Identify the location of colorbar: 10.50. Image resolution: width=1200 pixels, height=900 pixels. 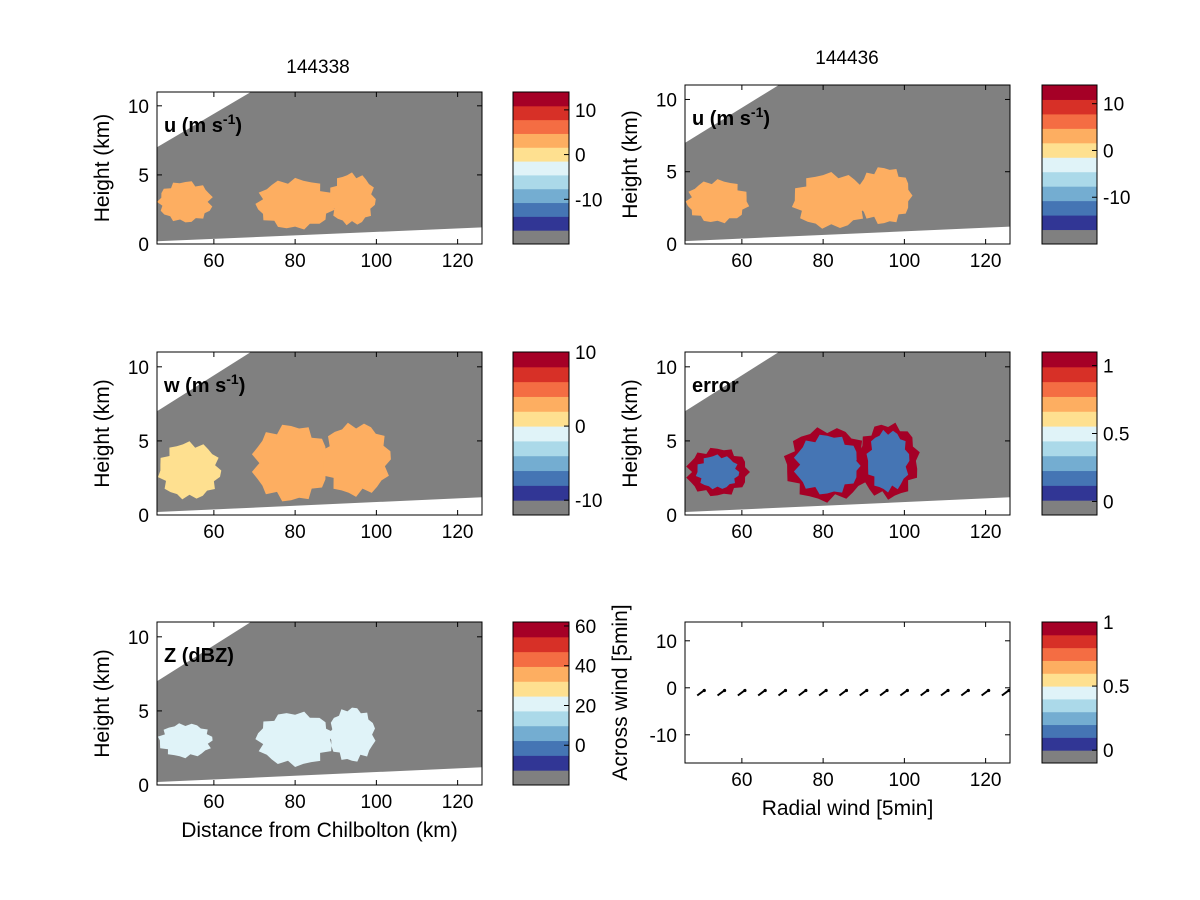
(1085, 688).